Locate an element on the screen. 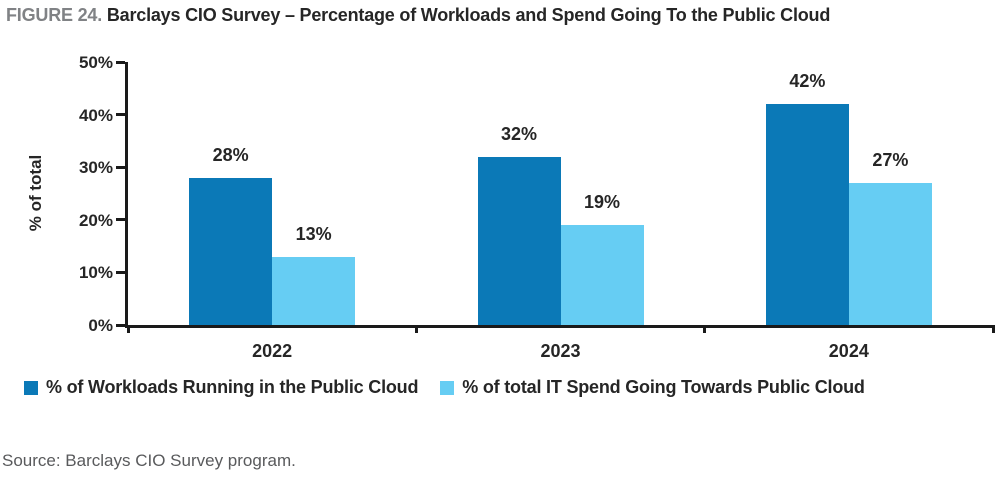  source-note: Source: Barclays CIO Survey program. is located at coordinates (149, 460).